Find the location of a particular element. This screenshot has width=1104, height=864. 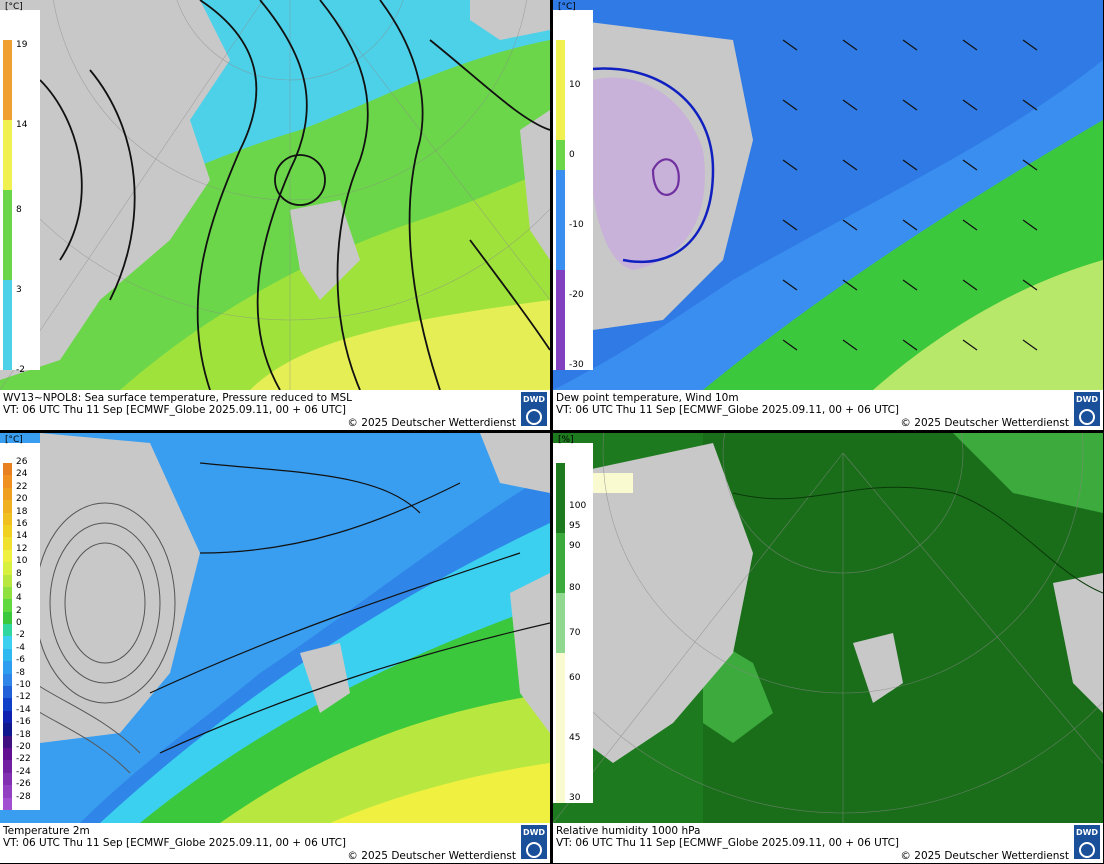

legend-label: 100 is located at coordinates (578, 506).